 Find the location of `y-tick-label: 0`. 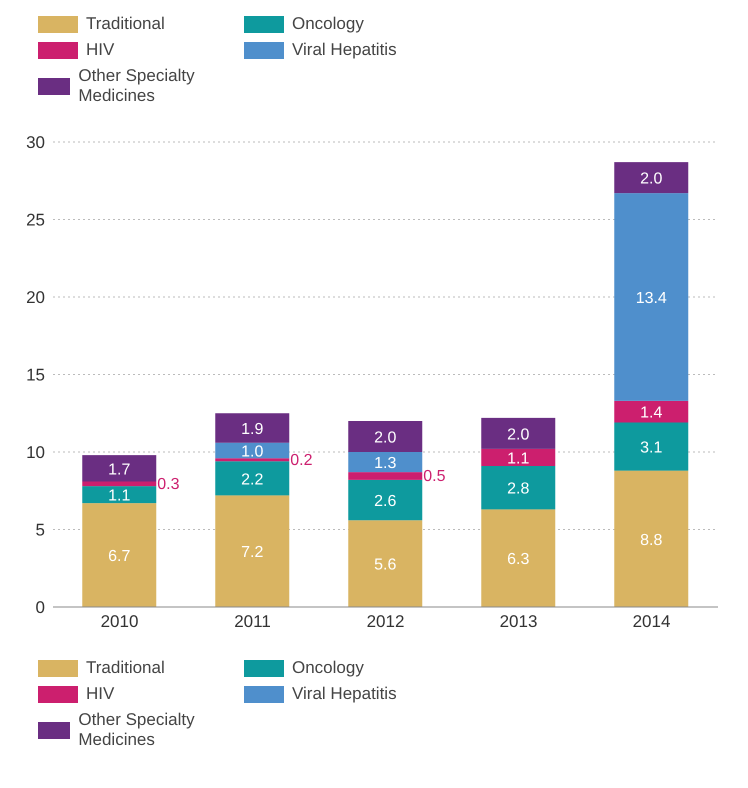

y-tick-label: 0 is located at coordinates (40, 608).